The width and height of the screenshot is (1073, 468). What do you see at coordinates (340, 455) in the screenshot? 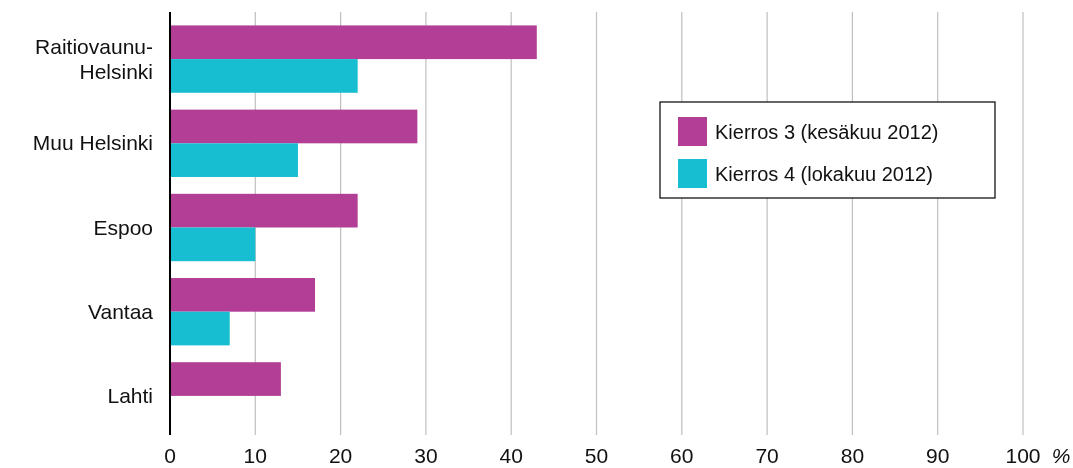
I see `x-tick-label: 20` at bounding box center [340, 455].